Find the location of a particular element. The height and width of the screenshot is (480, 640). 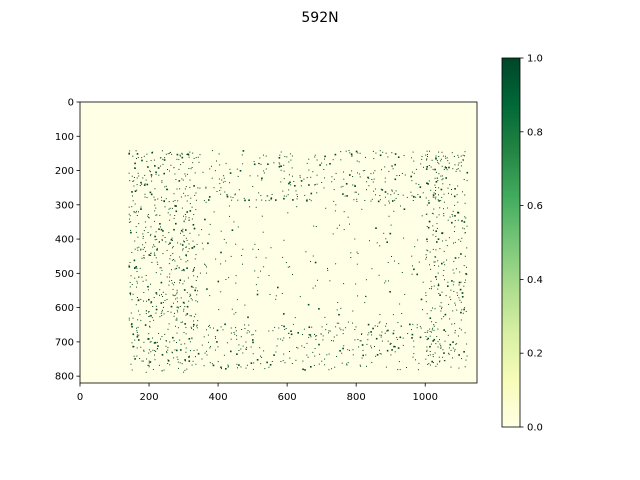

colorbar-tick-label: 0.4 is located at coordinates (535, 280).